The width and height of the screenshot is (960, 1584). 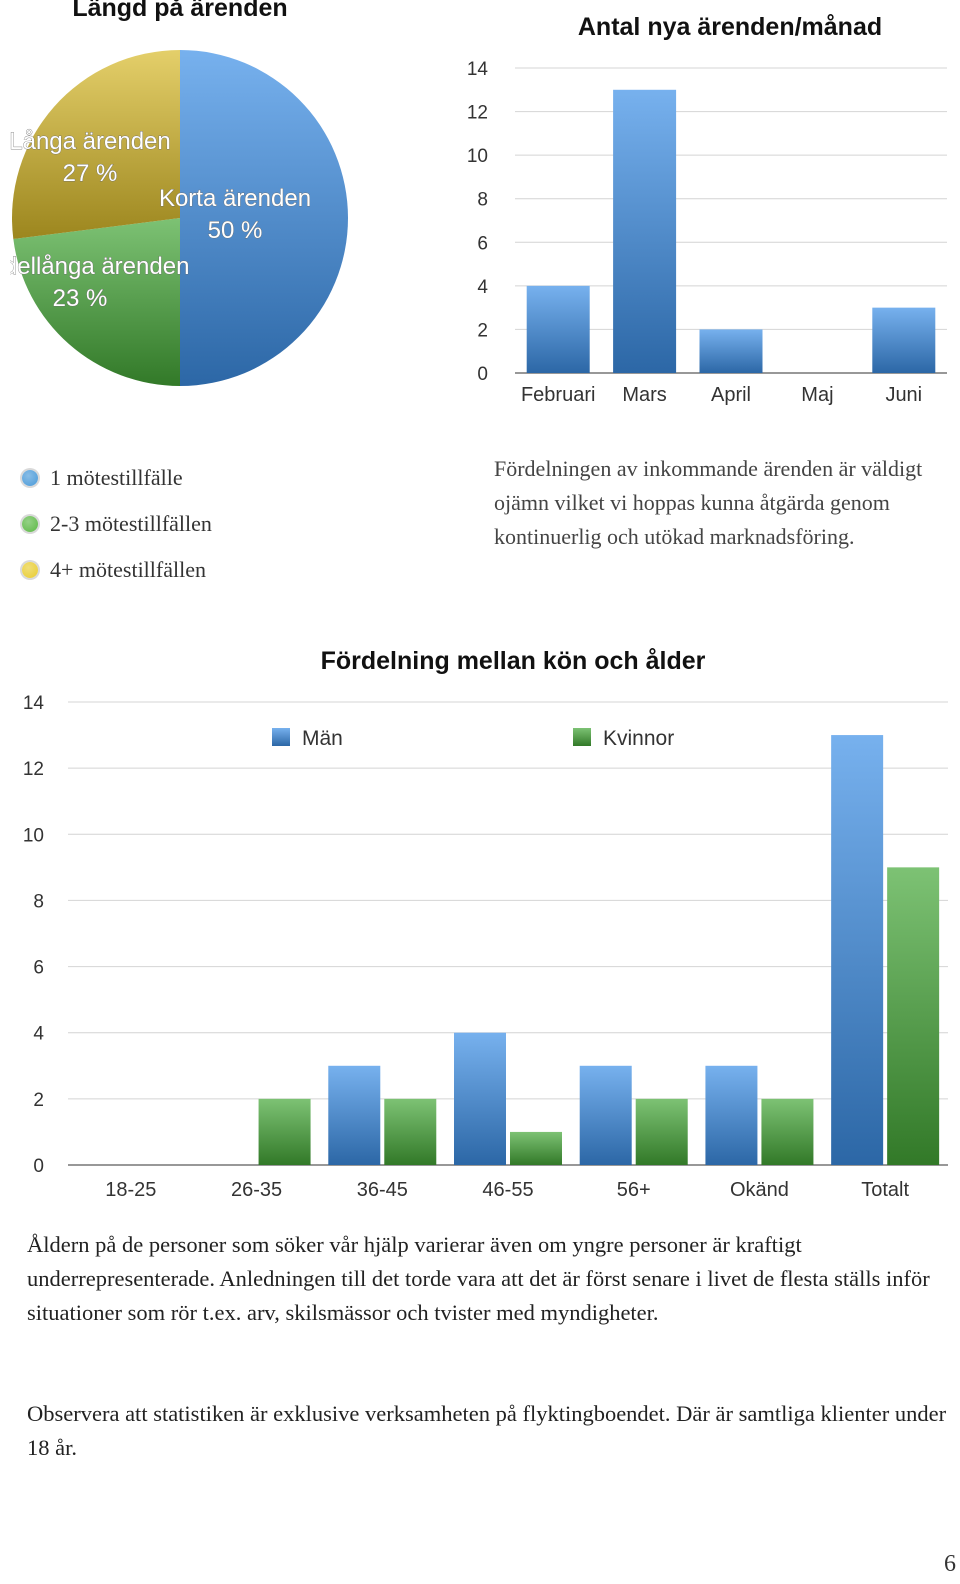 I want to click on pie-slice-label: Långa ärenden, so click(x=90, y=141).